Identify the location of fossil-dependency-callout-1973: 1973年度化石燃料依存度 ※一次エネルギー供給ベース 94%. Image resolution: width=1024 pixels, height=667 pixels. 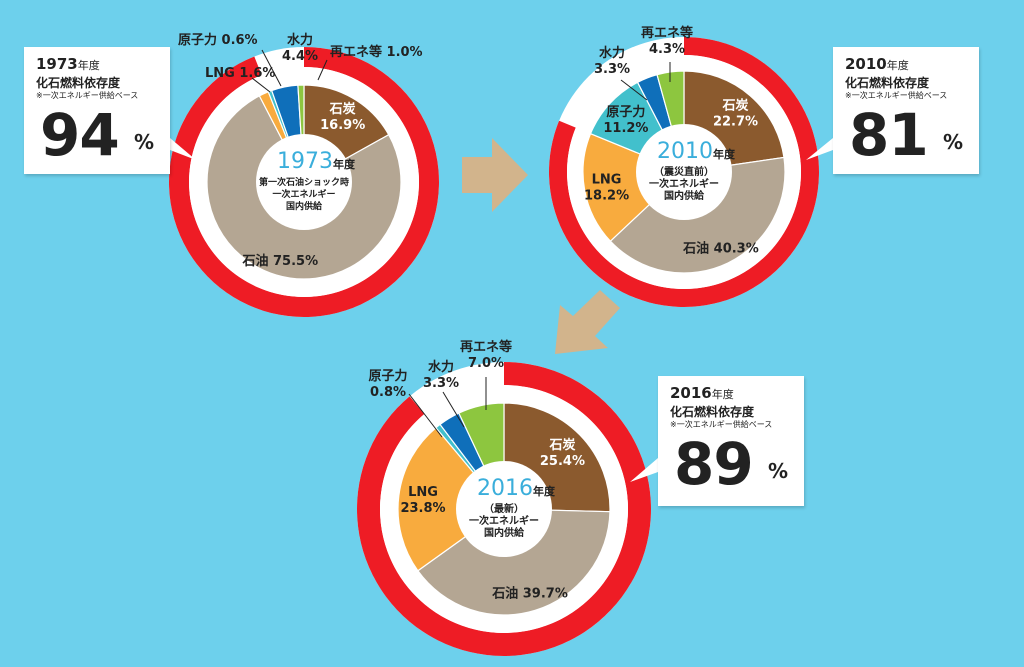
(97, 110).